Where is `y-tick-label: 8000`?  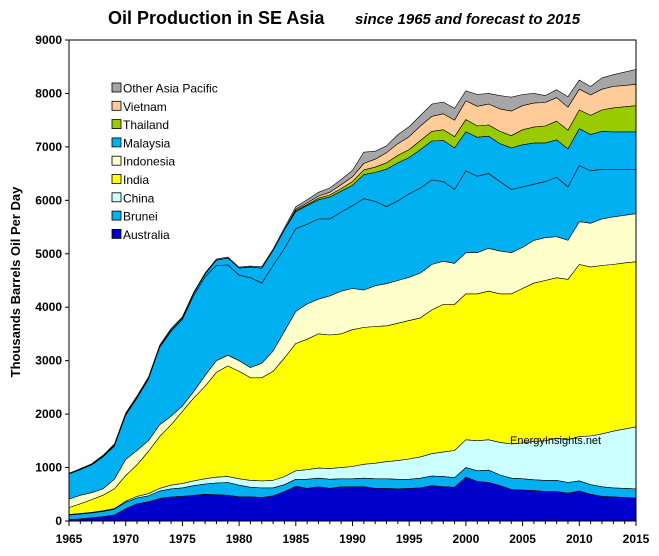
y-tick-label: 8000 is located at coordinates (48, 93).